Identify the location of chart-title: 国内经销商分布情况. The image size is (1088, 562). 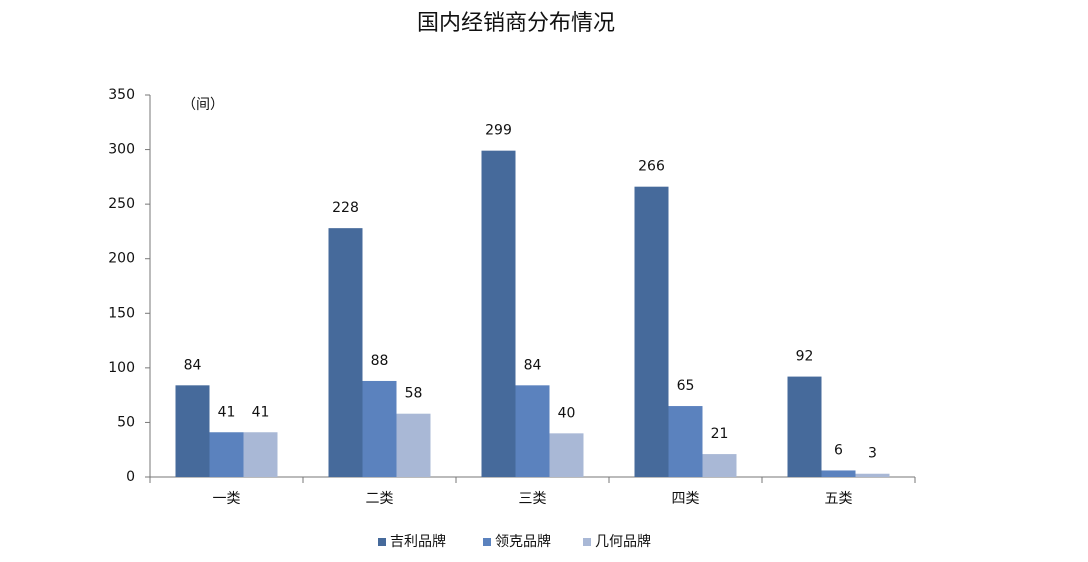
(516, 23).